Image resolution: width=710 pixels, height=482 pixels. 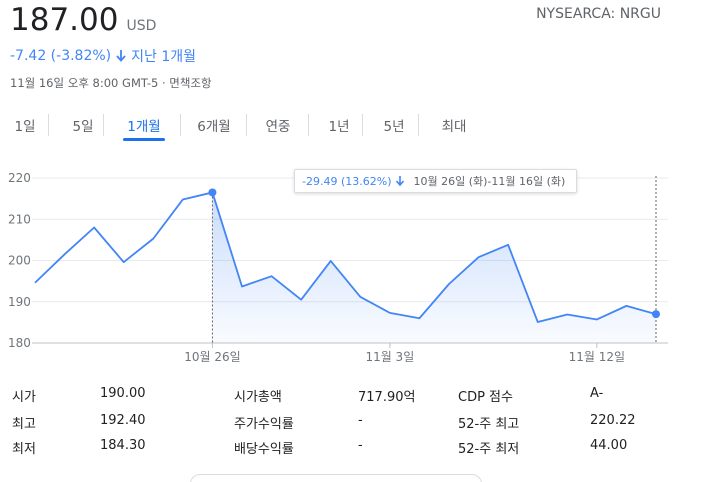 I want to click on stat-value: 44.00, so click(x=609, y=445).